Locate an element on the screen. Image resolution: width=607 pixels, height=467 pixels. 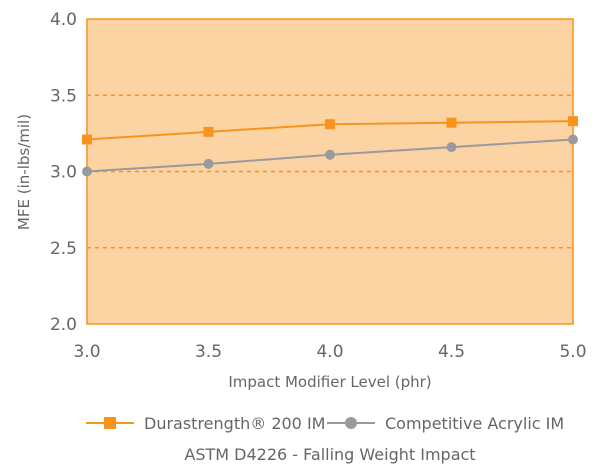
y-tick-label: 2.0 is located at coordinates (63, 325).